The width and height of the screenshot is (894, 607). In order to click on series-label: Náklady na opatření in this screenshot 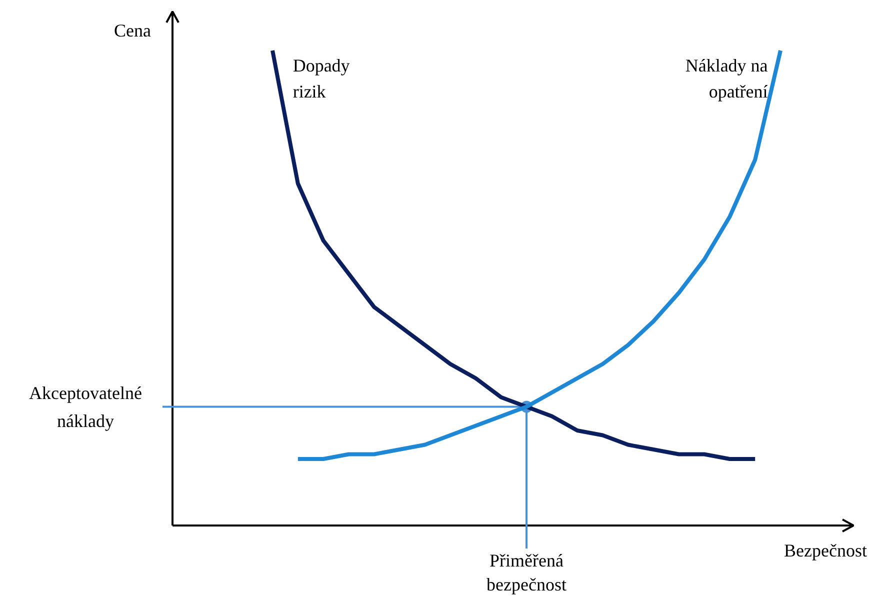, I will do `click(726, 78)`.